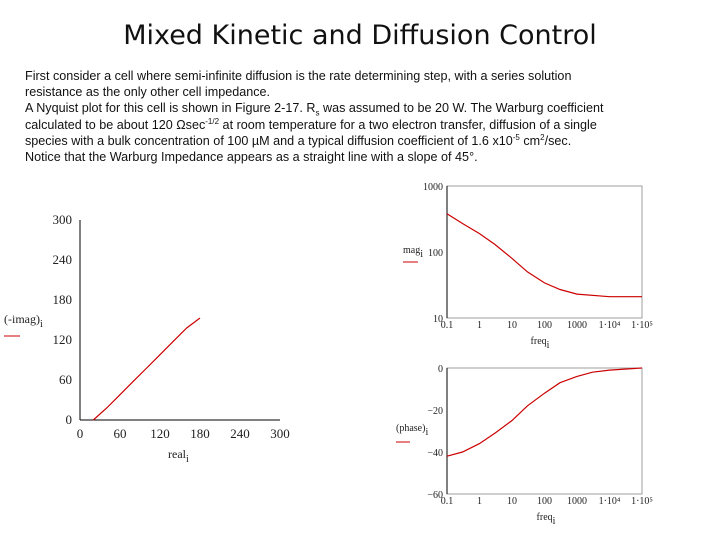 This screenshot has width=720, height=540. Describe the element at coordinates (516, 137) in the screenshot. I see `diffusion-exponent: -5` at that location.